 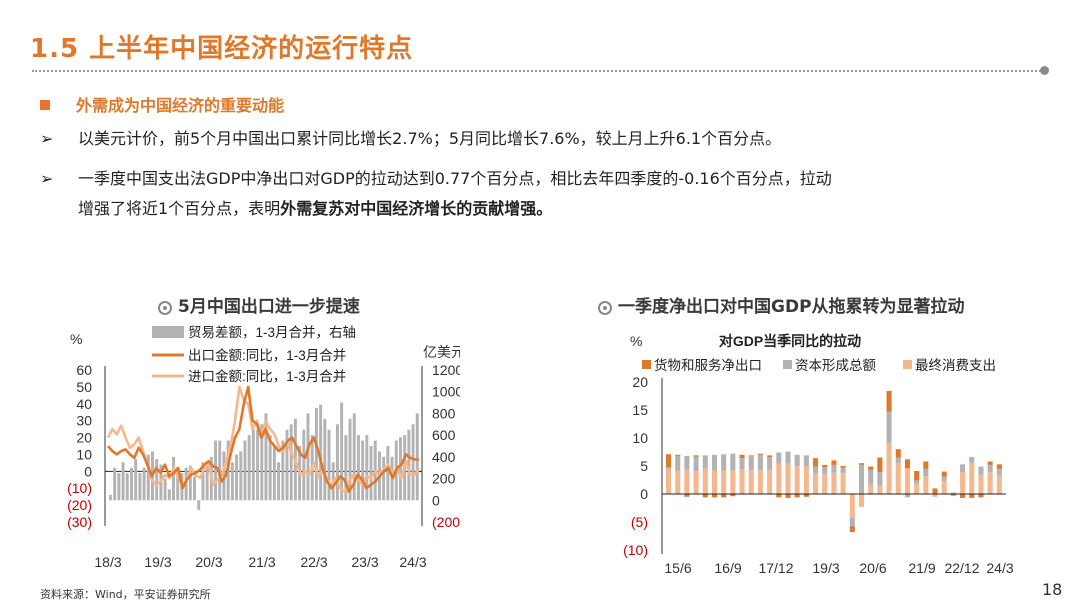 What do you see at coordinates (84, 370) in the screenshot?
I see `chart1-left-tick-label: 60` at bounding box center [84, 370].